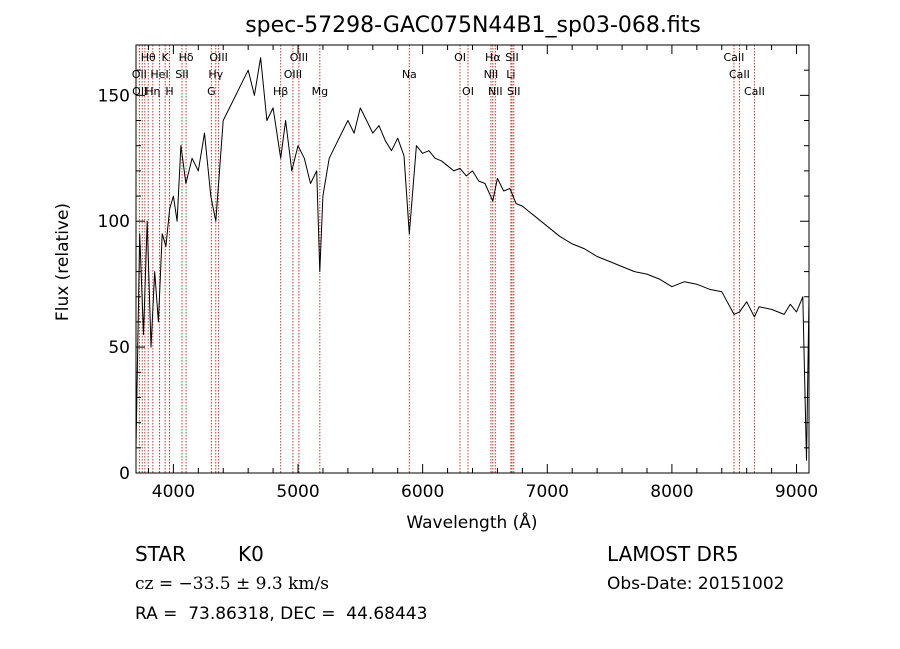 This screenshot has height=649, width=900. I want to click on x-tick-label: 7000, so click(547, 492).